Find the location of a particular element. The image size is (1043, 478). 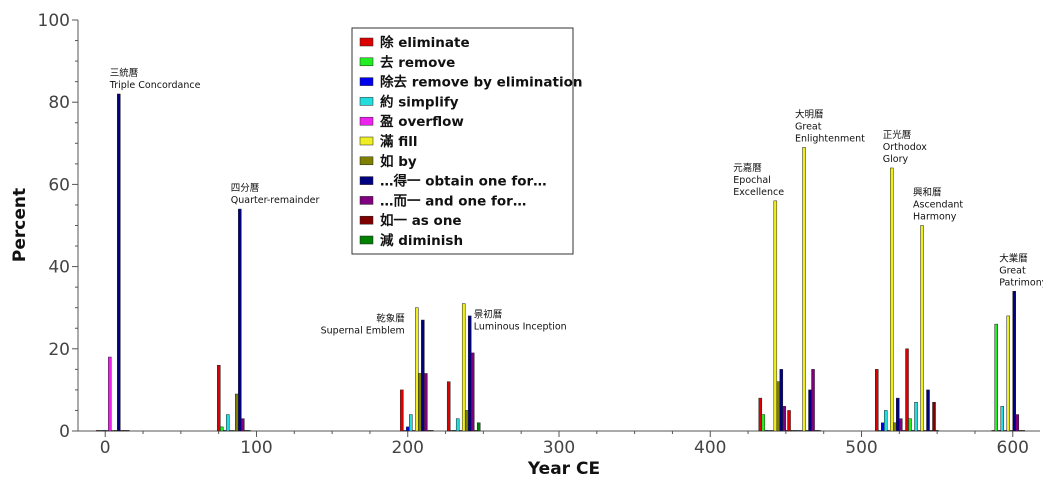

legend-entry-ruyi: 如一 as one is located at coordinates (421, 220).